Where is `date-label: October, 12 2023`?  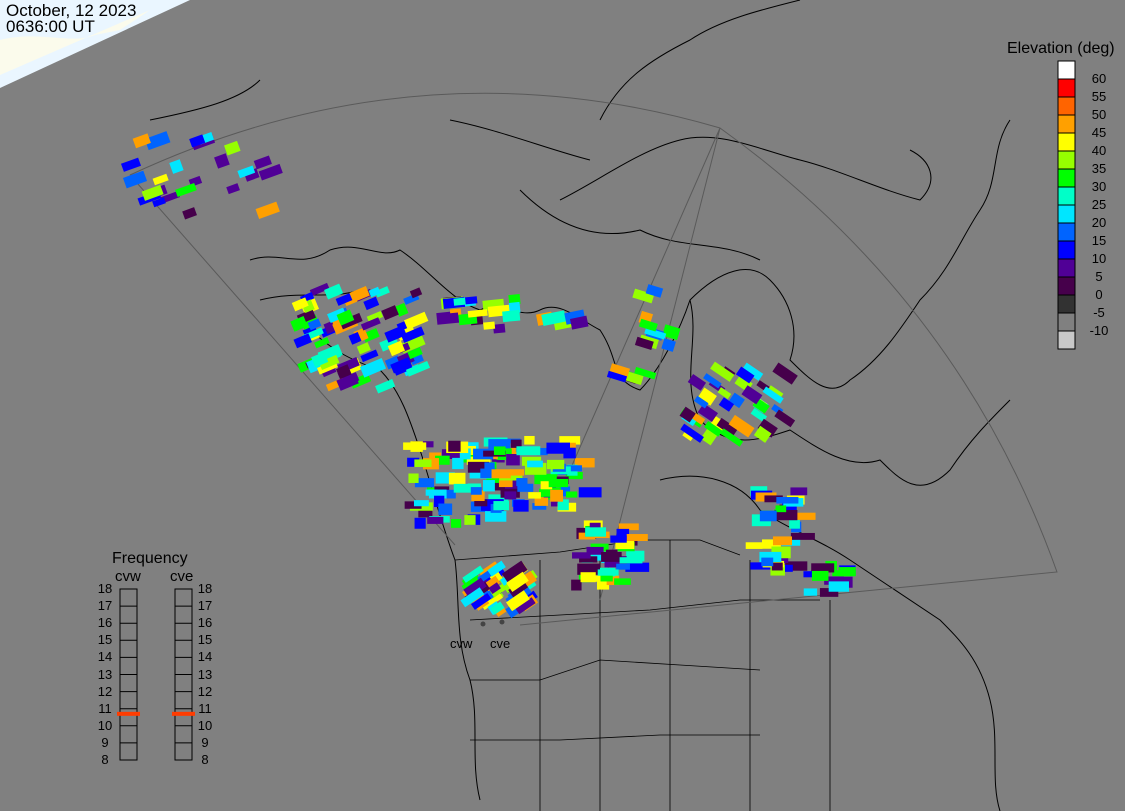
date-label: October, 12 2023 is located at coordinates (71, 10).